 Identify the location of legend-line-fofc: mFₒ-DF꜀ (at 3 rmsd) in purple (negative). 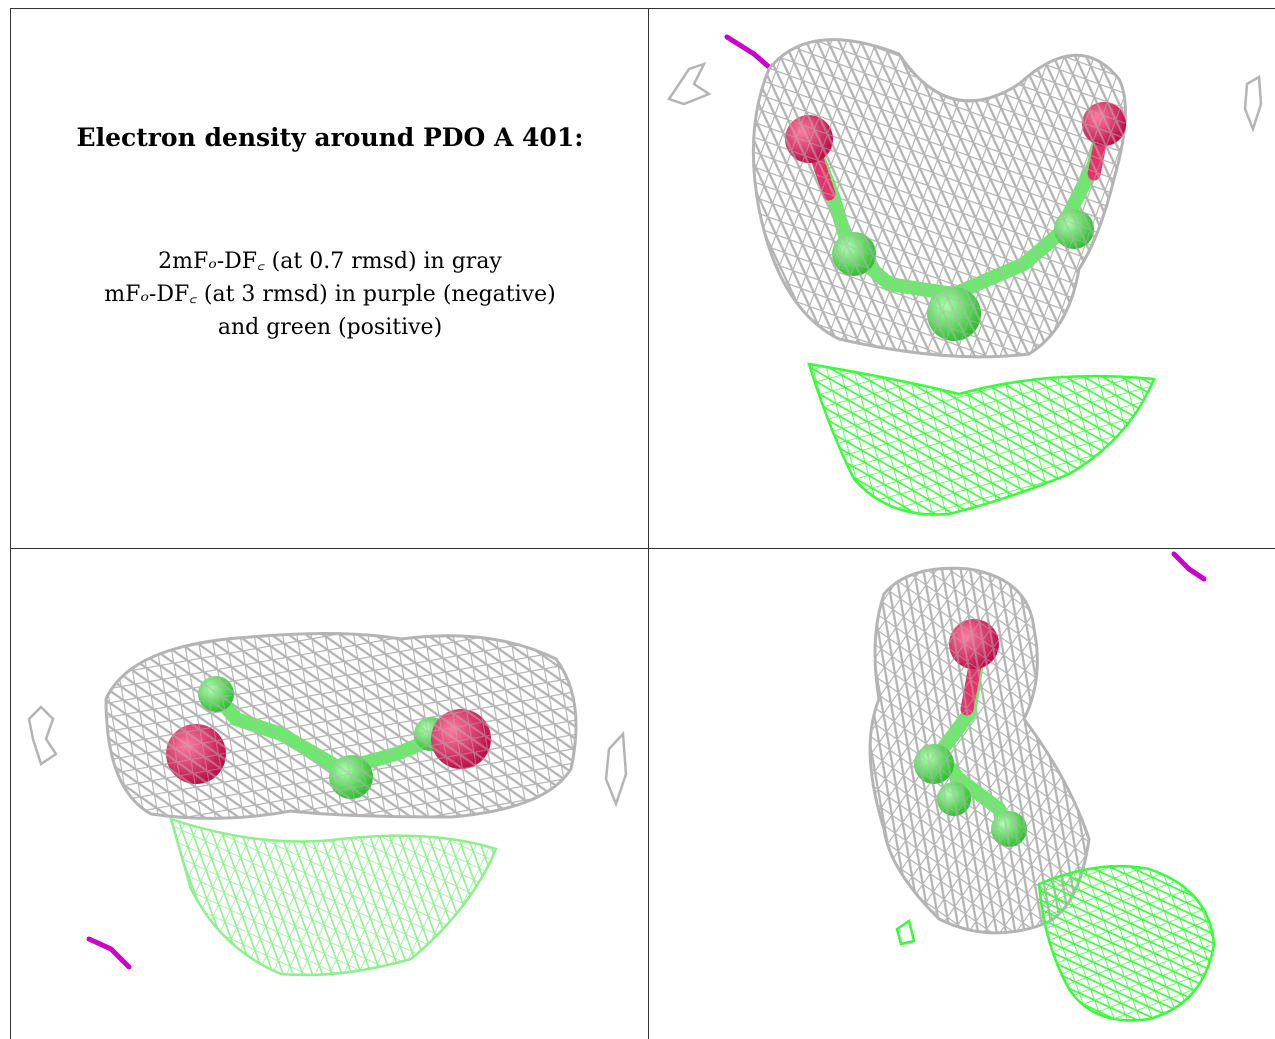
(330, 294).